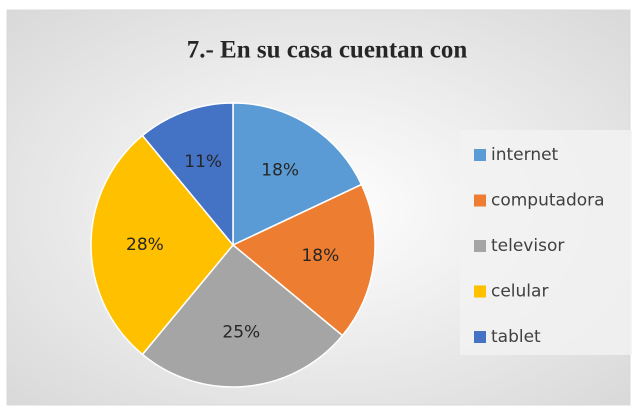 This screenshot has width=636, height=409. Describe the element at coordinates (548, 201) in the screenshot. I see `legend-label: computadora` at that location.